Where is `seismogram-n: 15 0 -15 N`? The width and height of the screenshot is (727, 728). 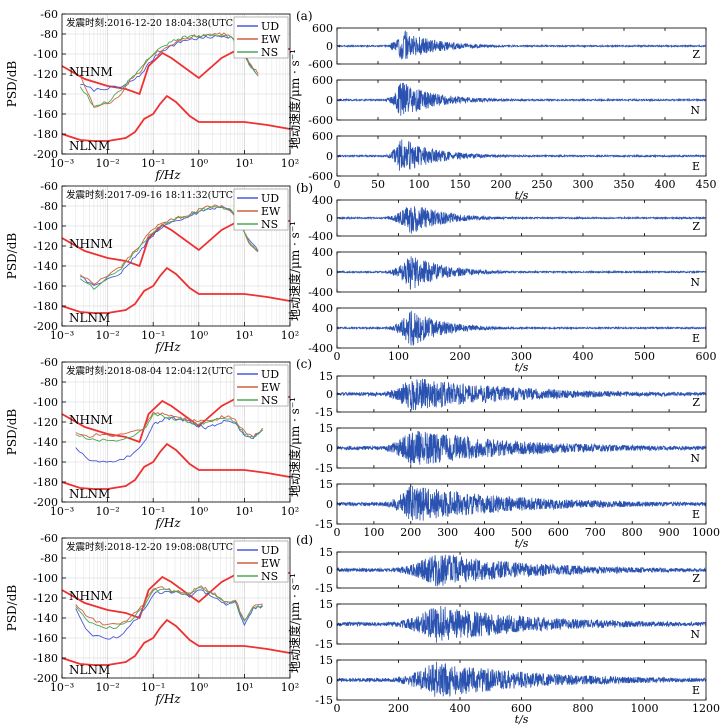 seismogram-n: 15 0 -15 N is located at coordinates (511, 448).